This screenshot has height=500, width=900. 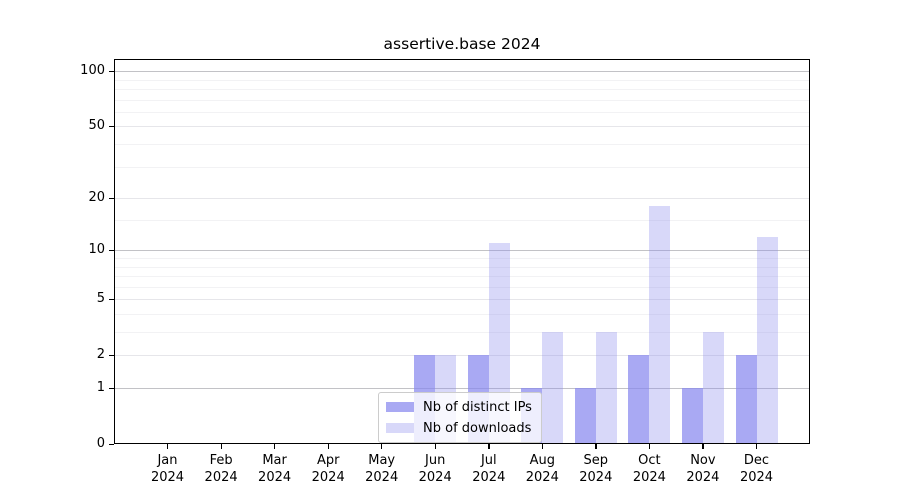 What do you see at coordinates (96, 198) in the screenshot?
I see `y-tick-label: 20` at bounding box center [96, 198].